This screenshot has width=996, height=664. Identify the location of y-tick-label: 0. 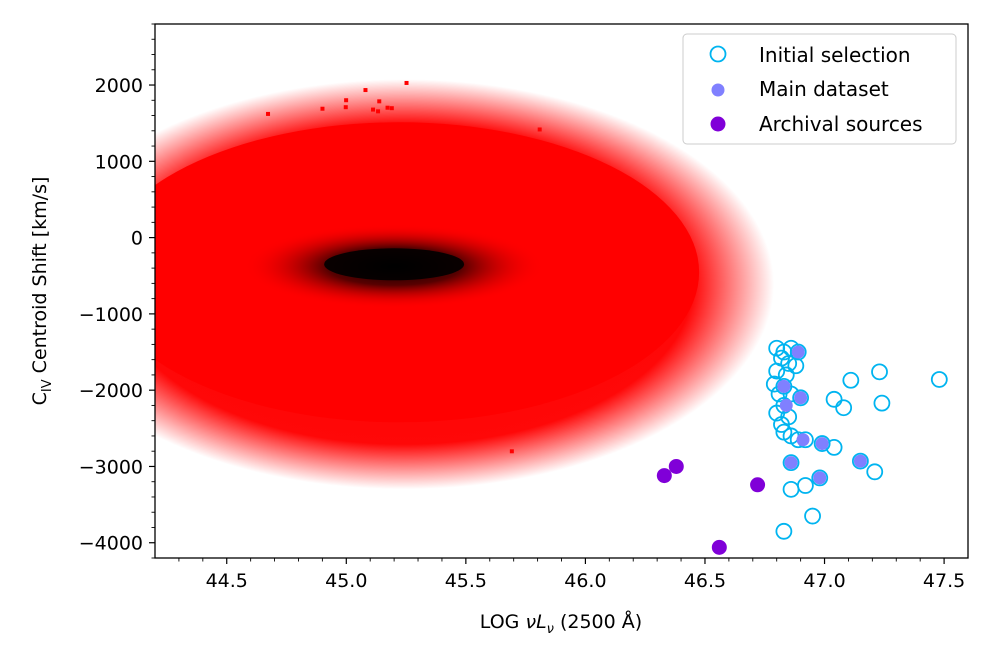
(137, 239).